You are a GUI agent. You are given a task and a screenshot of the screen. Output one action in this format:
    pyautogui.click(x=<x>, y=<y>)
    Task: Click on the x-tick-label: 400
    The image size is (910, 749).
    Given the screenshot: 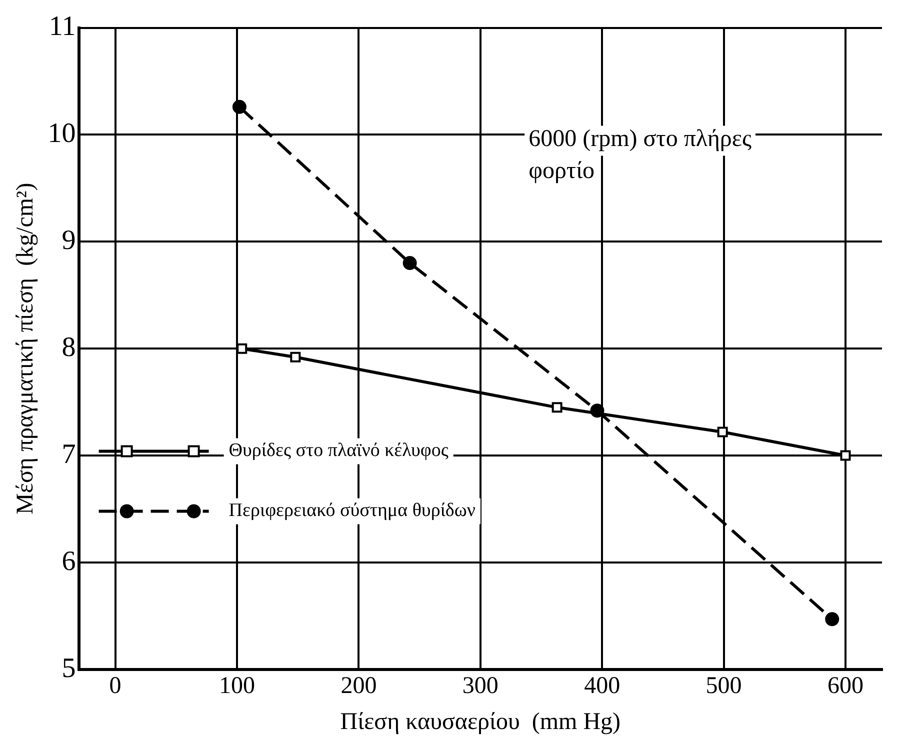 What is the action you would take?
    pyautogui.click(x=602, y=686)
    